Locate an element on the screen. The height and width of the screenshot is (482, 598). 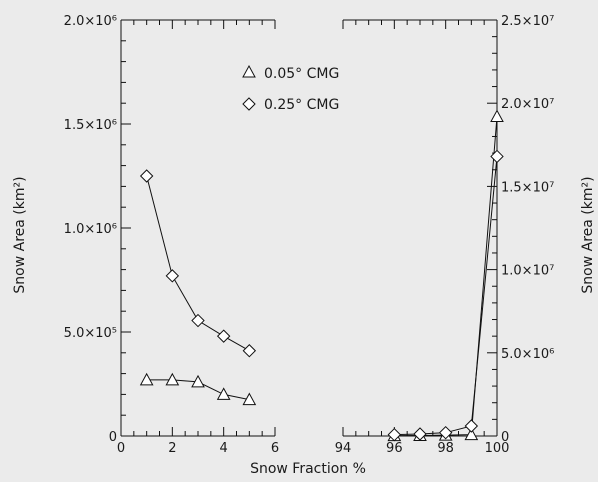
left-x-tick-label: 0 is located at coordinates (121, 448).